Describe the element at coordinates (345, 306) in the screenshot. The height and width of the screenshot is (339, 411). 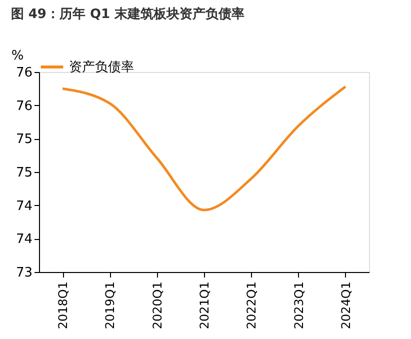
I see `x-tick-label: 2024Q1` at that location.